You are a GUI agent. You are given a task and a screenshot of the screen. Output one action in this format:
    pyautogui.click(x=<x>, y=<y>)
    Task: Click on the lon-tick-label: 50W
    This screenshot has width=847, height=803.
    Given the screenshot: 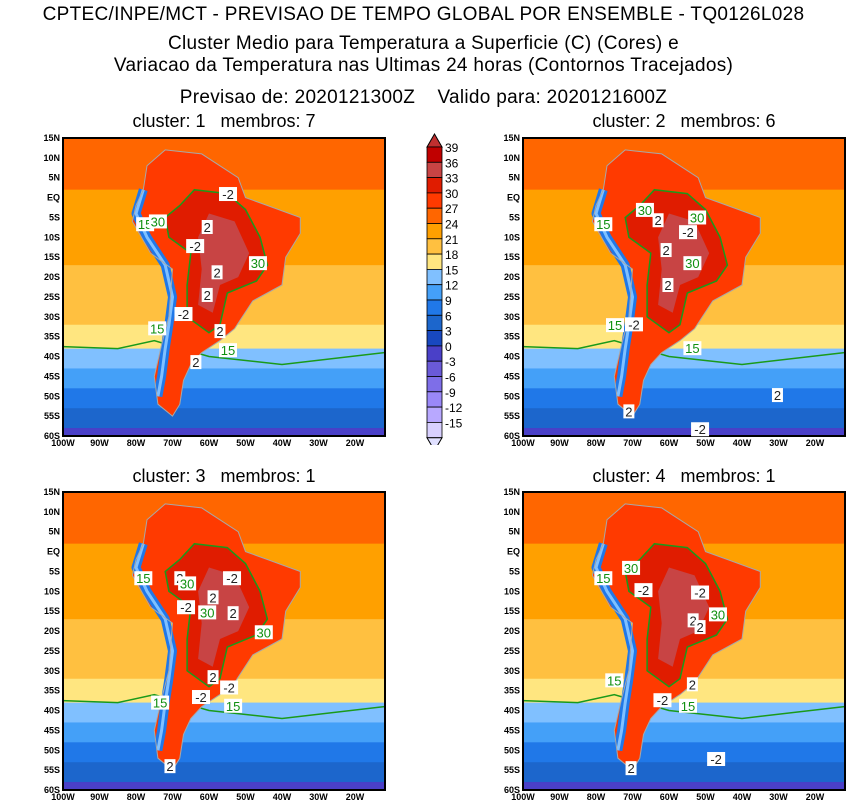 What is the action you would take?
    pyautogui.click(x=705, y=797)
    